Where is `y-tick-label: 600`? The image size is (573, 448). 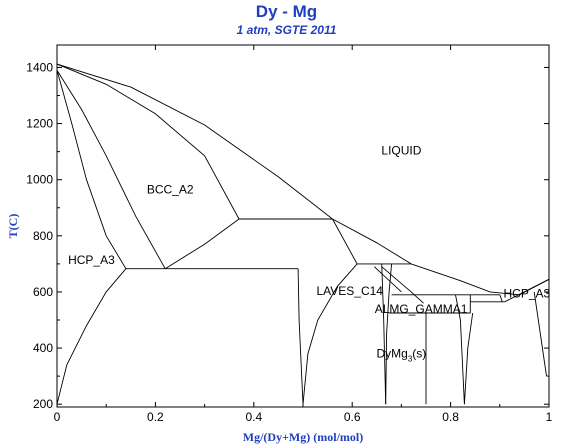
y-tick-label: 600 is located at coordinates (43, 292).